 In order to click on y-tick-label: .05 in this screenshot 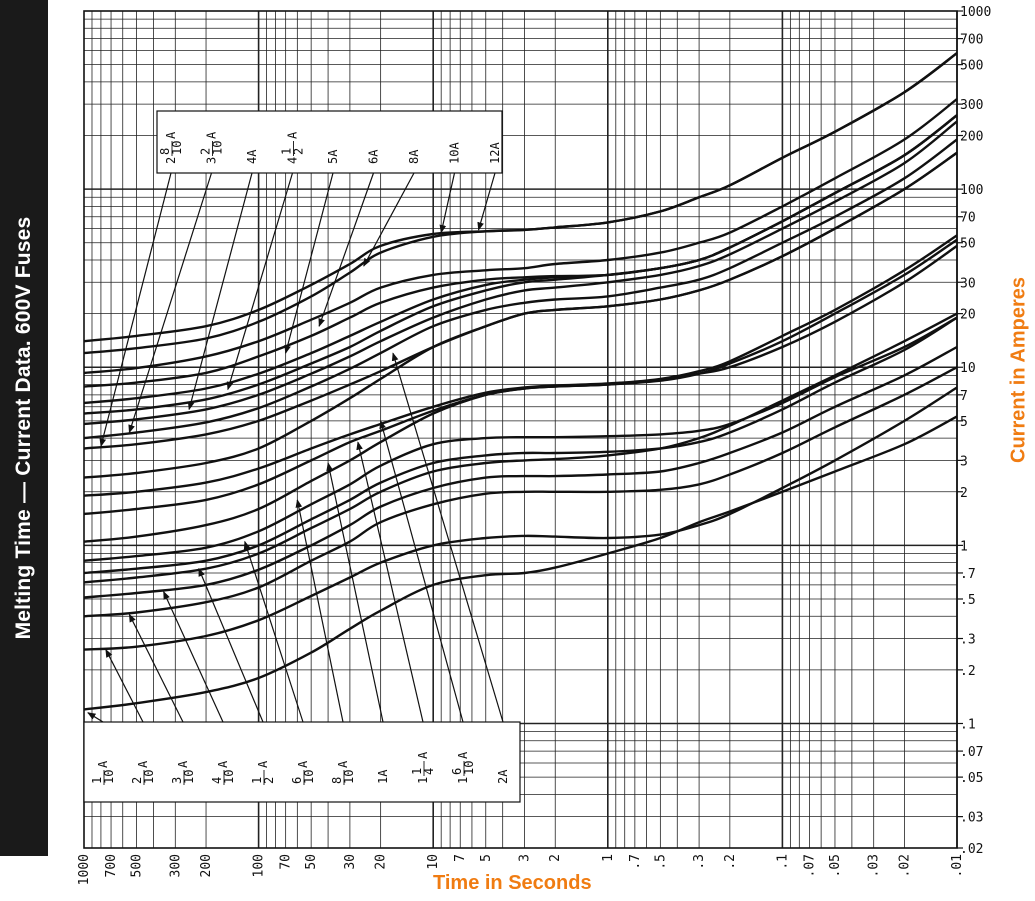, I will do `click(971, 778)`.